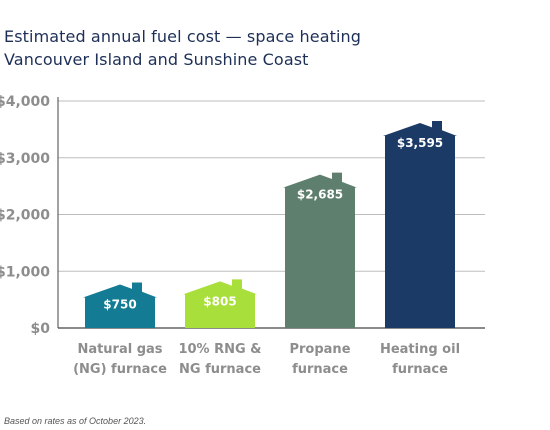 Image resolution: width=550 pixels, height=430 pixels. What do you see at coordinates (25, 159) in the screenshot?
I see `y-tick-label: $3,000` at bounding box center [25, 159].